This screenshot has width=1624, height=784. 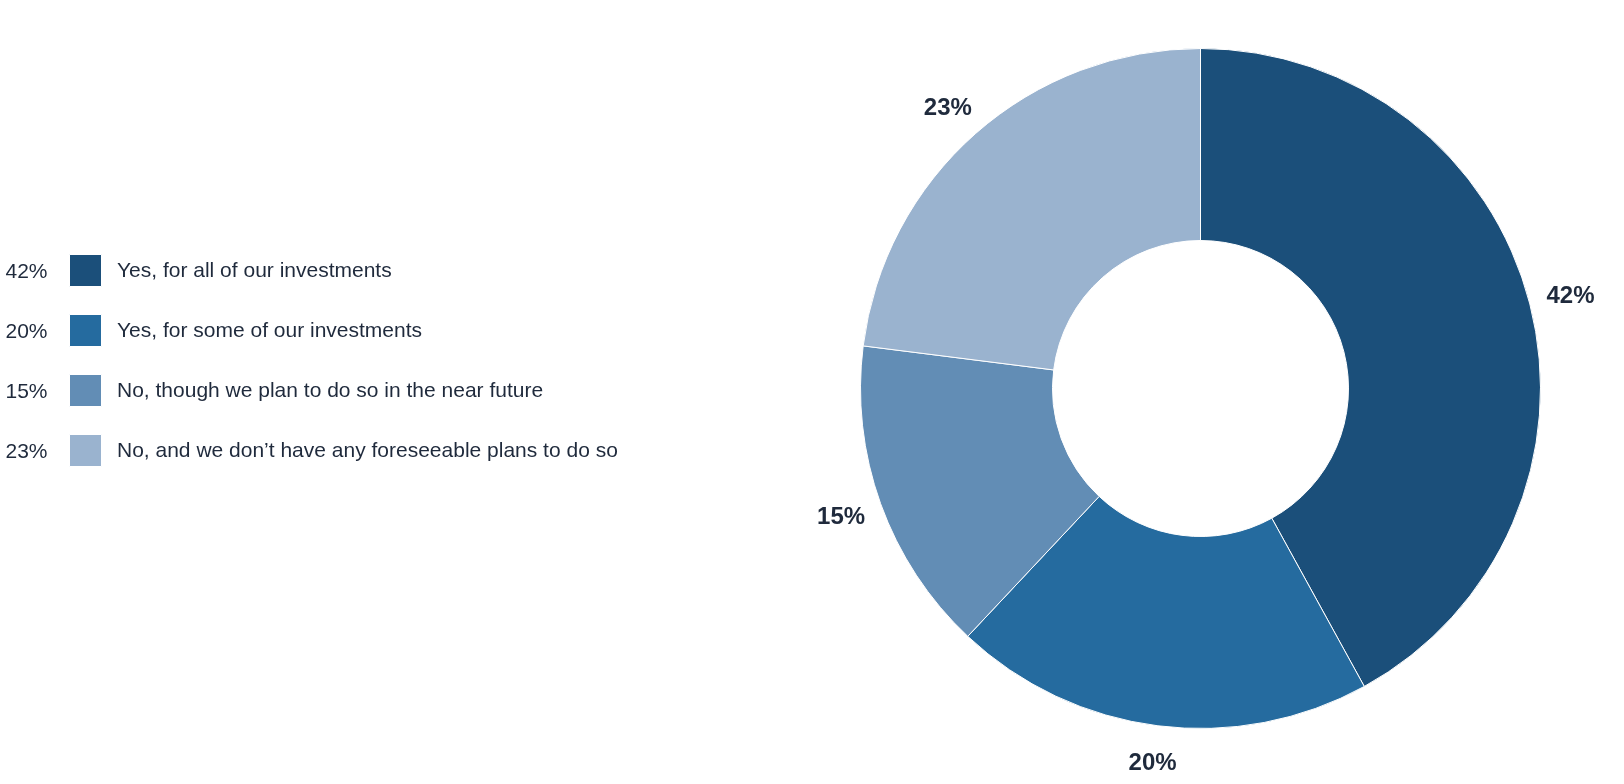 What do you see at coordinates (330, 390) in the screenshot?
I see `legend-label: No, though we plan to do so in the near future` at bounding box center [330, 390].